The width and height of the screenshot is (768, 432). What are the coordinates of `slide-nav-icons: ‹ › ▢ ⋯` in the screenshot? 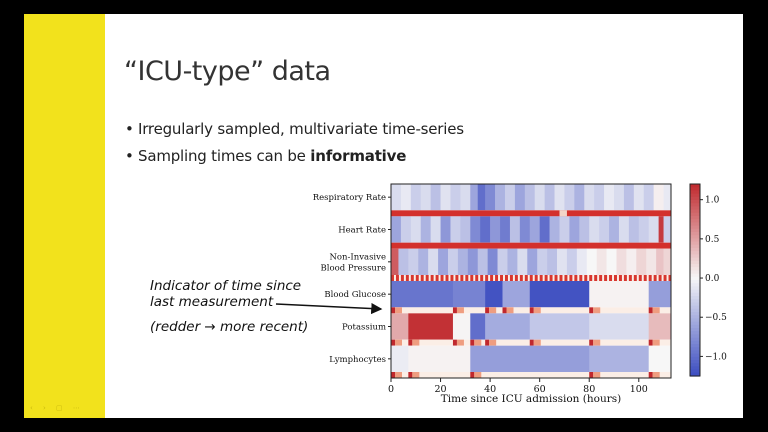 It's located at (57, 408).